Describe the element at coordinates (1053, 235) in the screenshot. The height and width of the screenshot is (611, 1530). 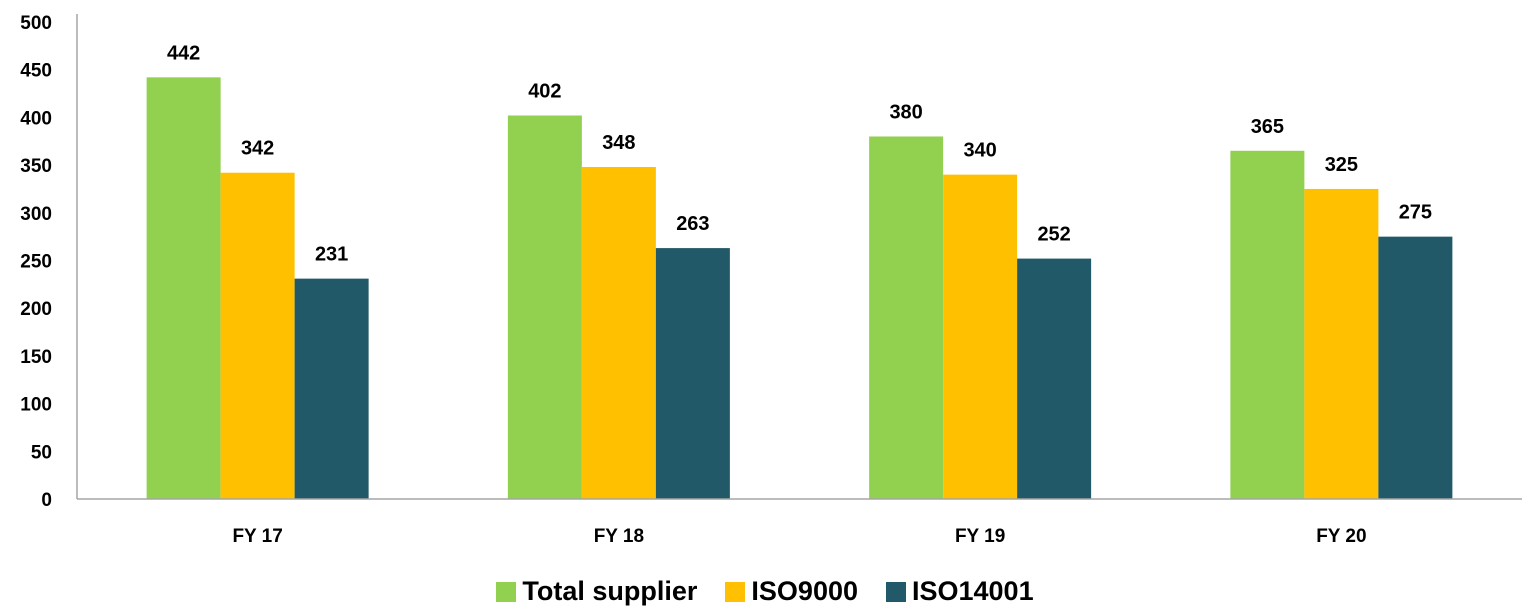
I see `bar-value-label: 252` at that location.